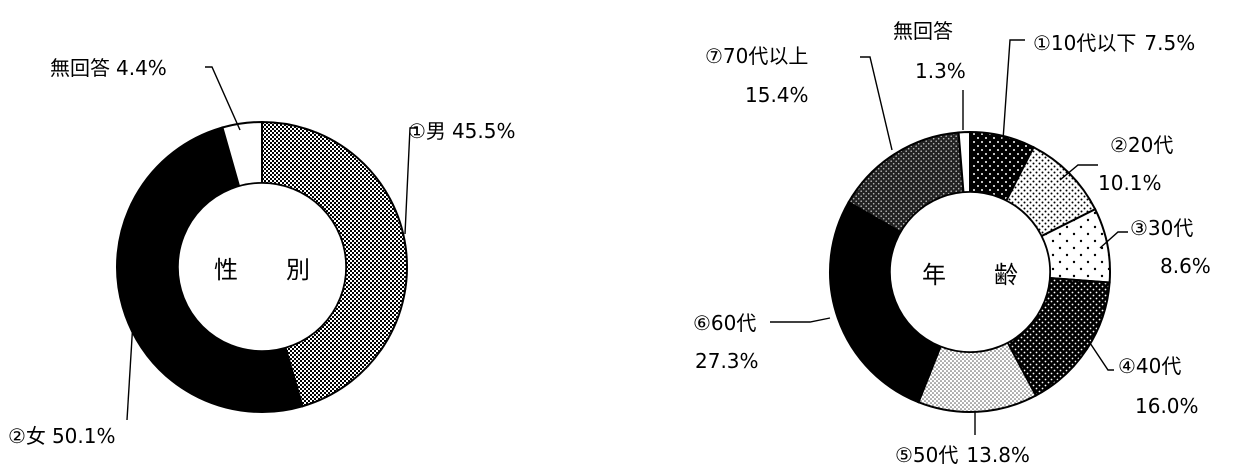  What do you see at coordinates (461, 131) in the screenshot?
I see `gender-label-male: ①男 45.5%` at bounding box center [461, 131].